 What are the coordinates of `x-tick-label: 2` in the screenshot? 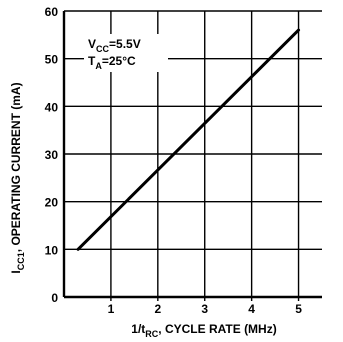 It's located at (157, 309).